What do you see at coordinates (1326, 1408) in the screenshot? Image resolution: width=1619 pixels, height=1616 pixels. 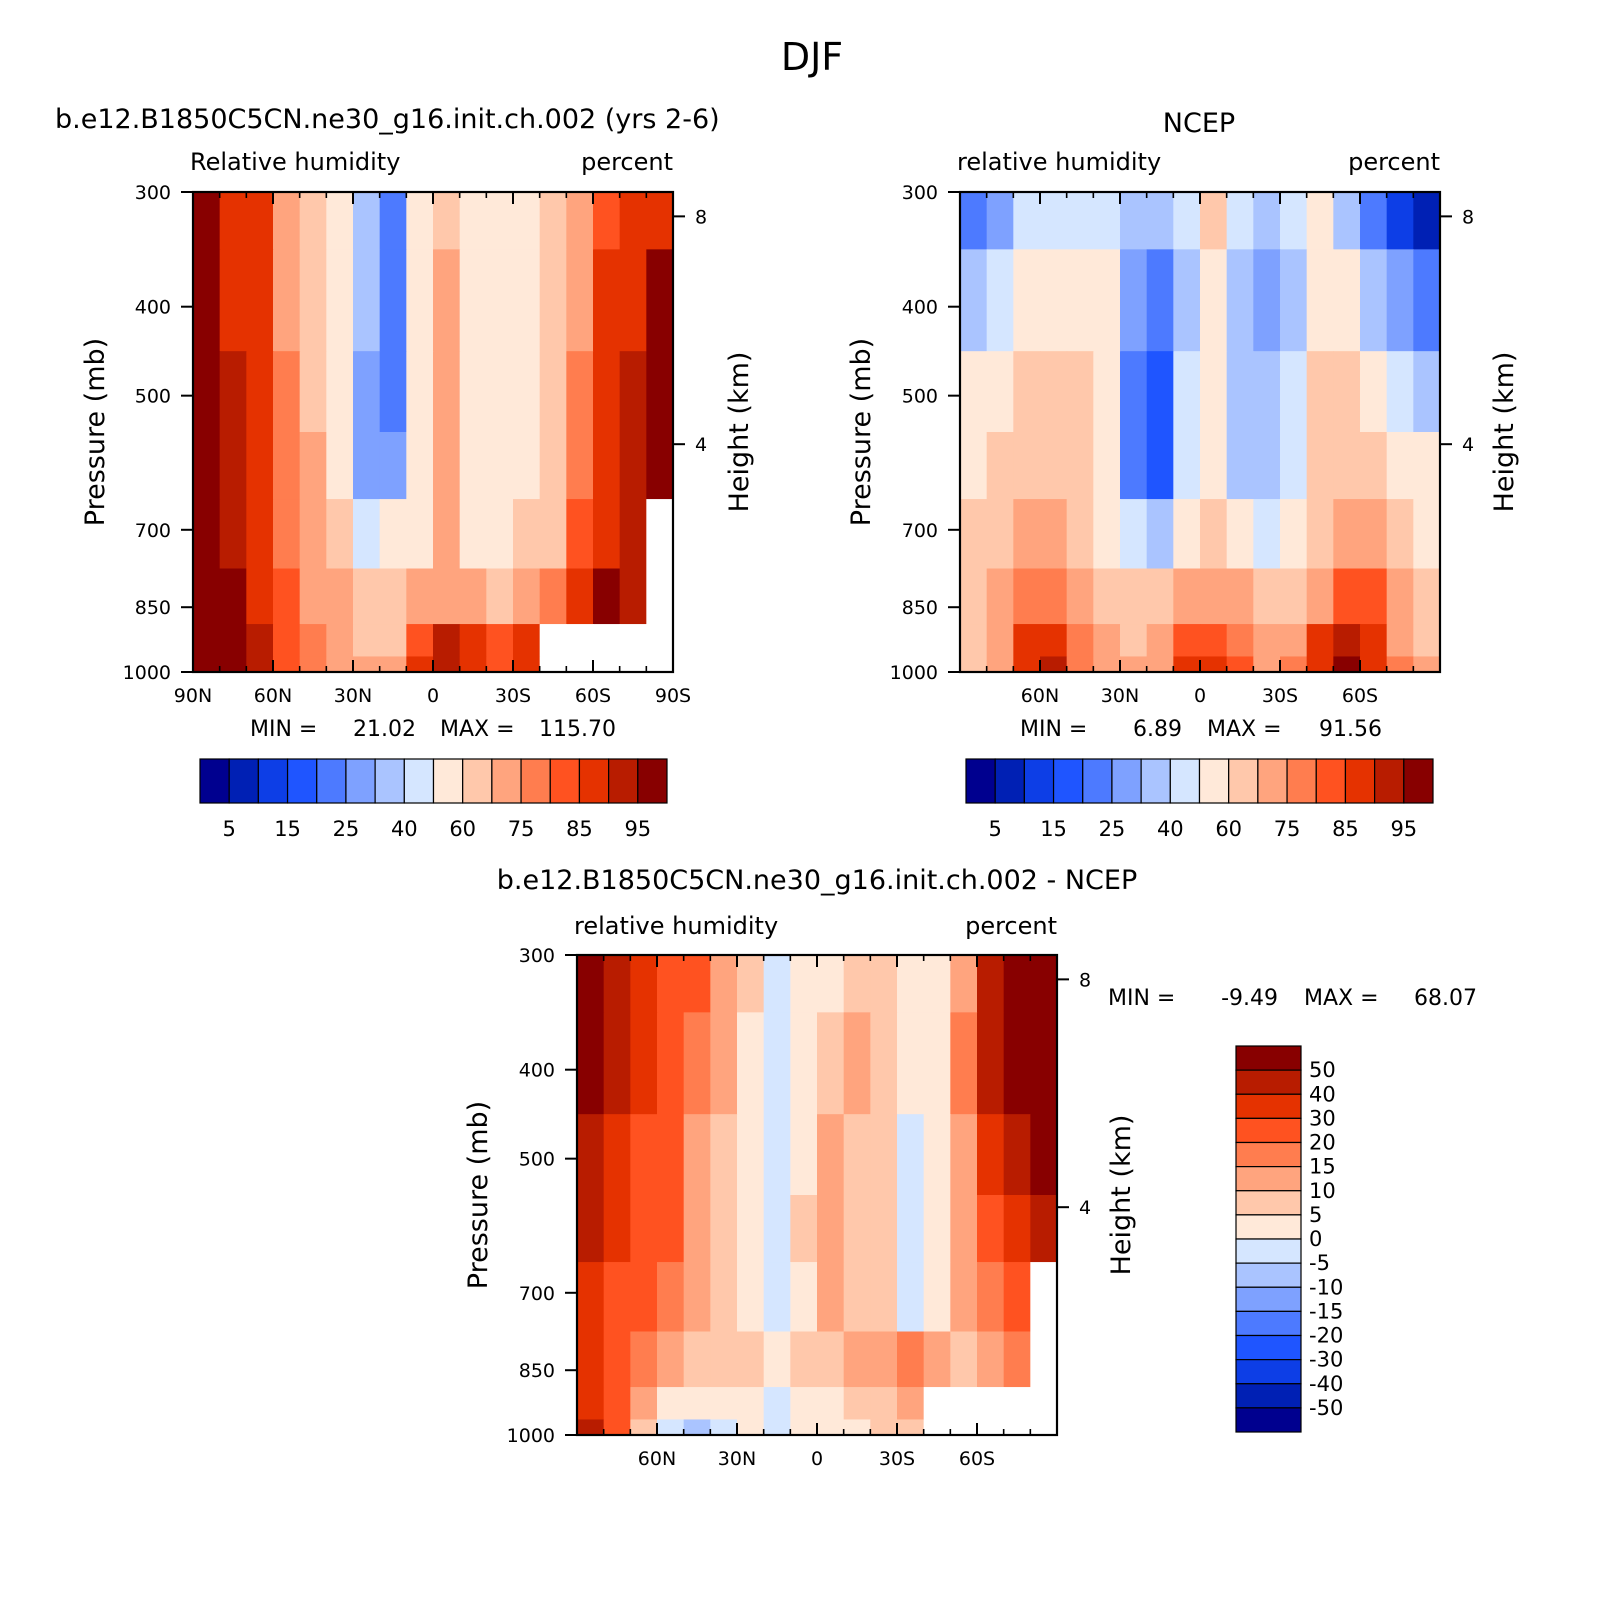 I see `colorbar-label: -50` at bounding box center [1326, 1408].